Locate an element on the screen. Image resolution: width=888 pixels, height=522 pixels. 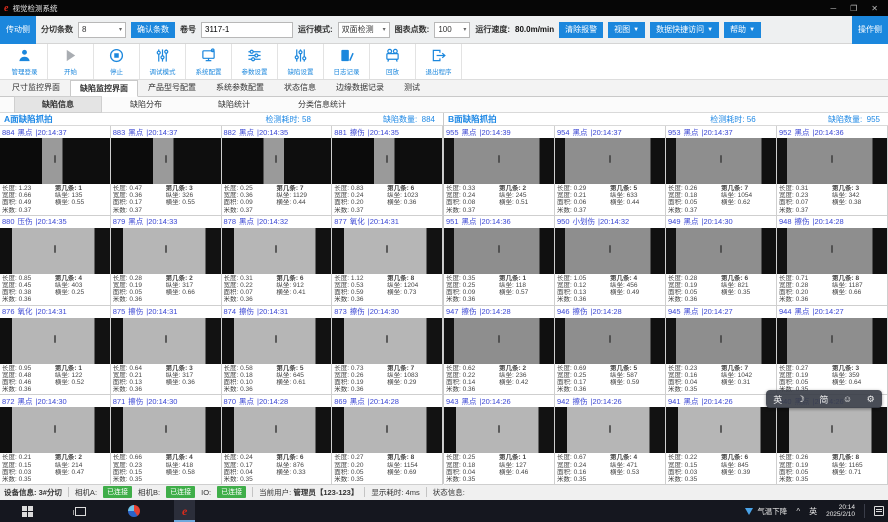
close-button: ✕ is located at coordinates (874, 8).